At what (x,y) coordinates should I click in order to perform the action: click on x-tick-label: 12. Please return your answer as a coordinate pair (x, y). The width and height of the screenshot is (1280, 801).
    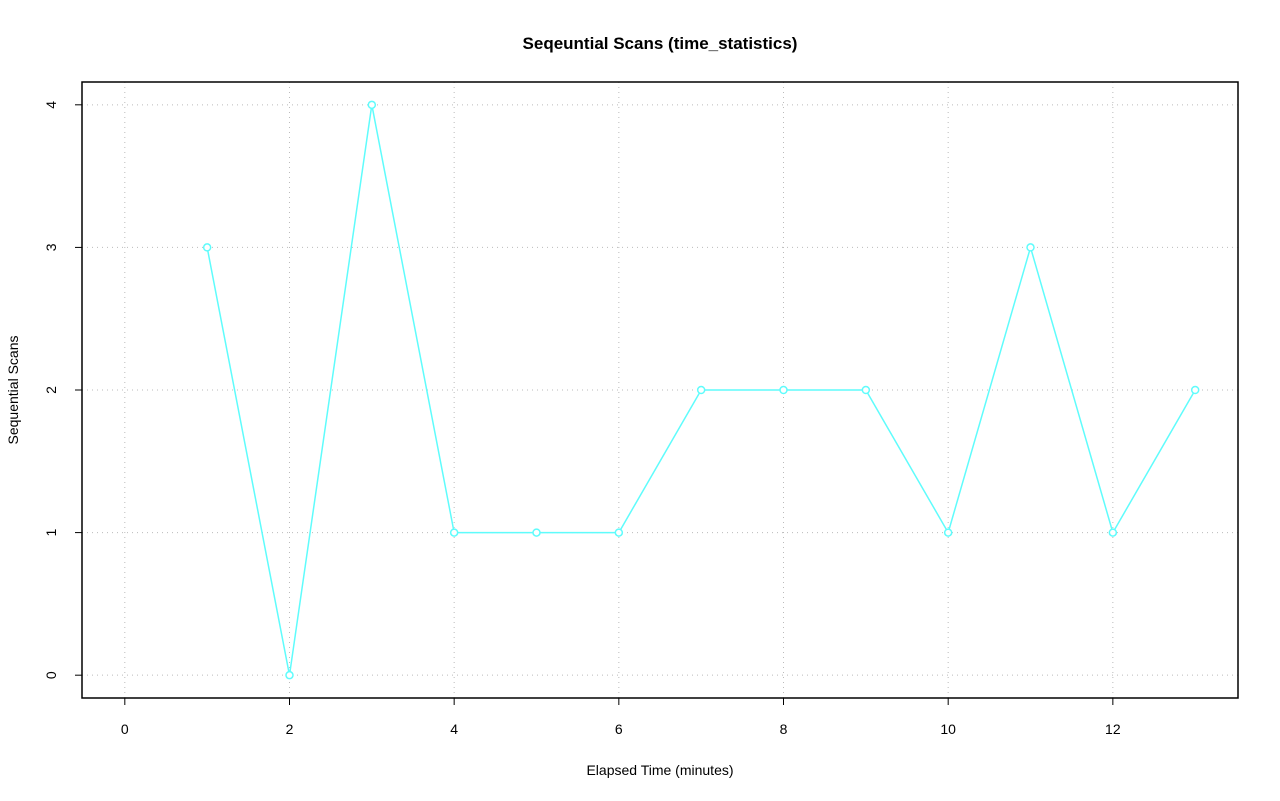
    Looking at the image, I should click on (1113, 729).